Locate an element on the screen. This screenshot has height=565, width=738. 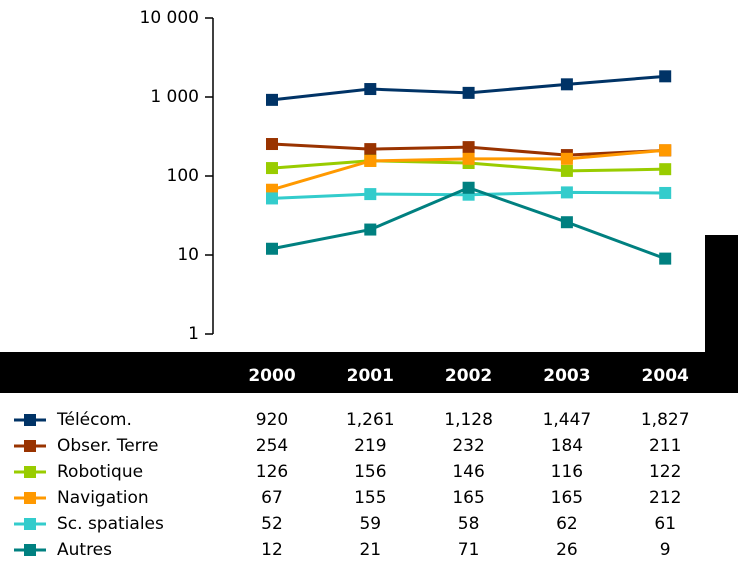
table-value: 71 is located at coordinates (469, 550).